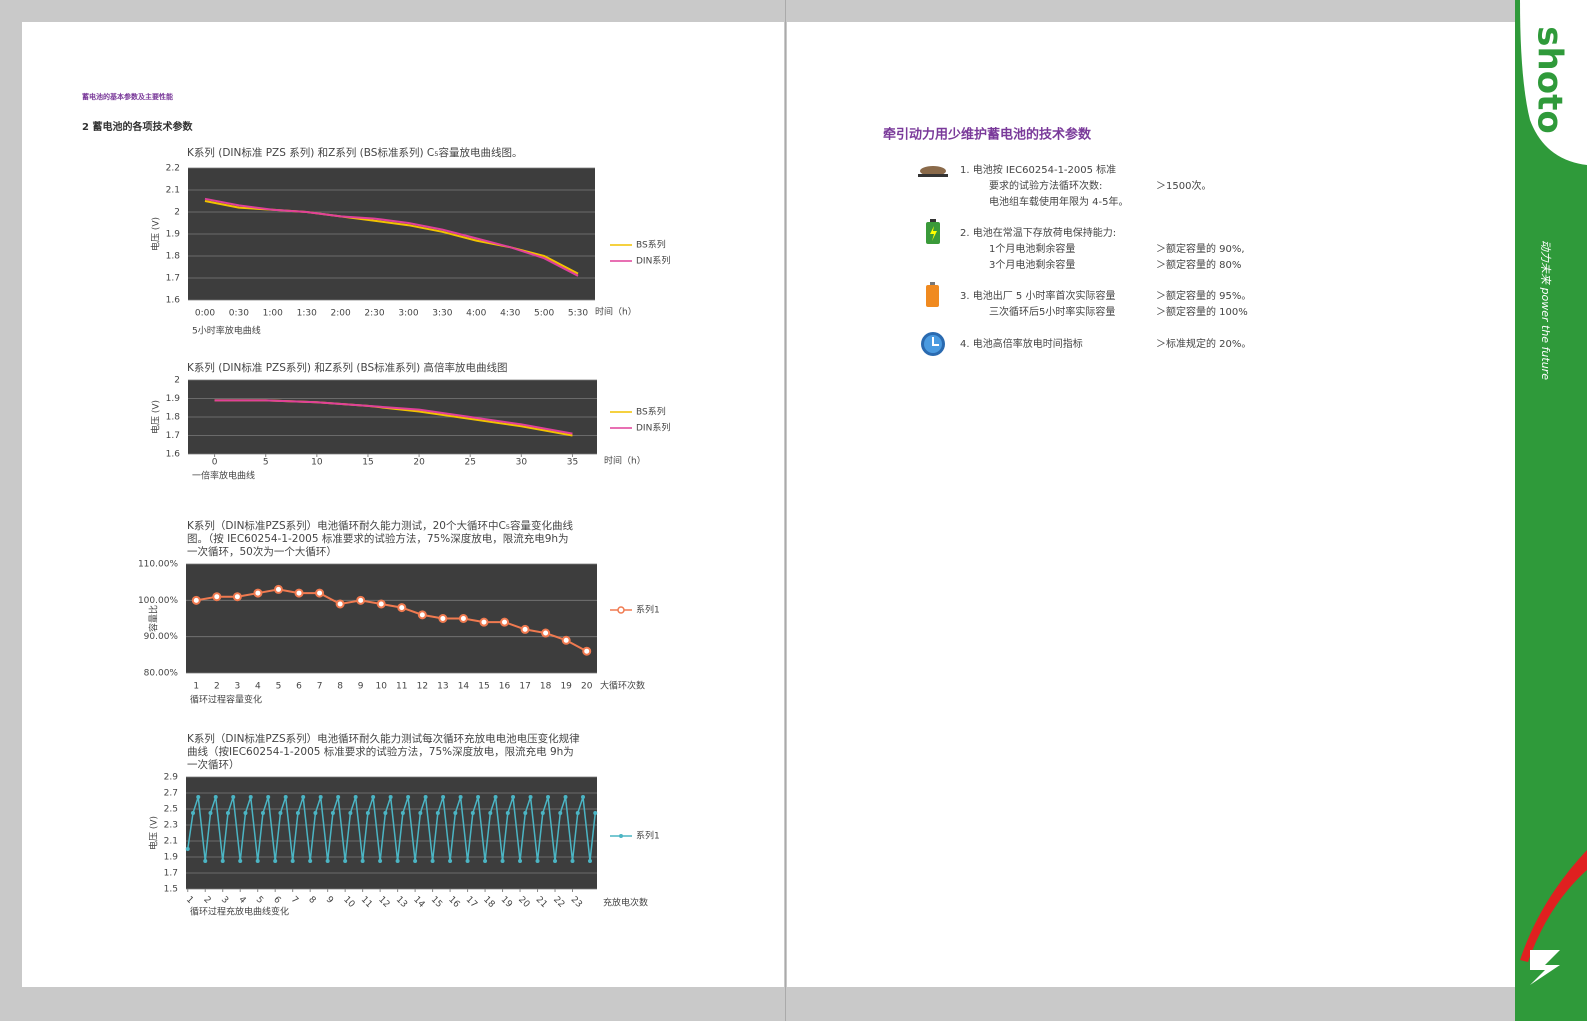 The image size is (1587, 1021). I want to click on x-tick-label: 11, so click(401, 687).